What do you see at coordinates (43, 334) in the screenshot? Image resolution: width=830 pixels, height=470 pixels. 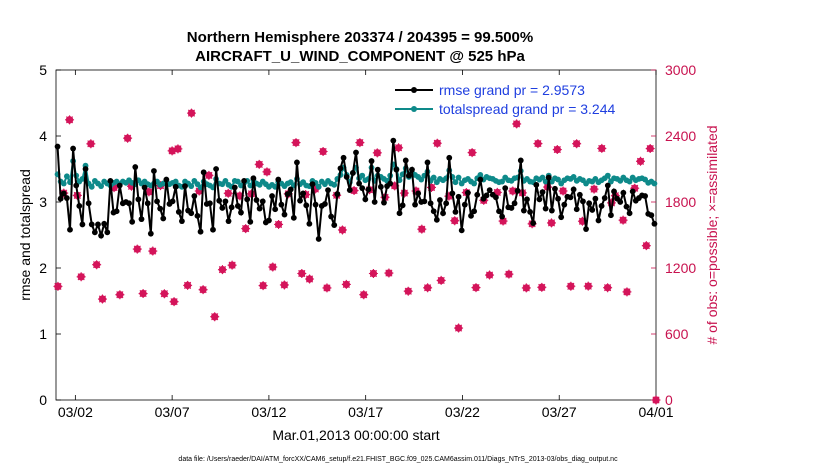 I see `left-y-tick-label: 1` at bounding box center [43, 334].